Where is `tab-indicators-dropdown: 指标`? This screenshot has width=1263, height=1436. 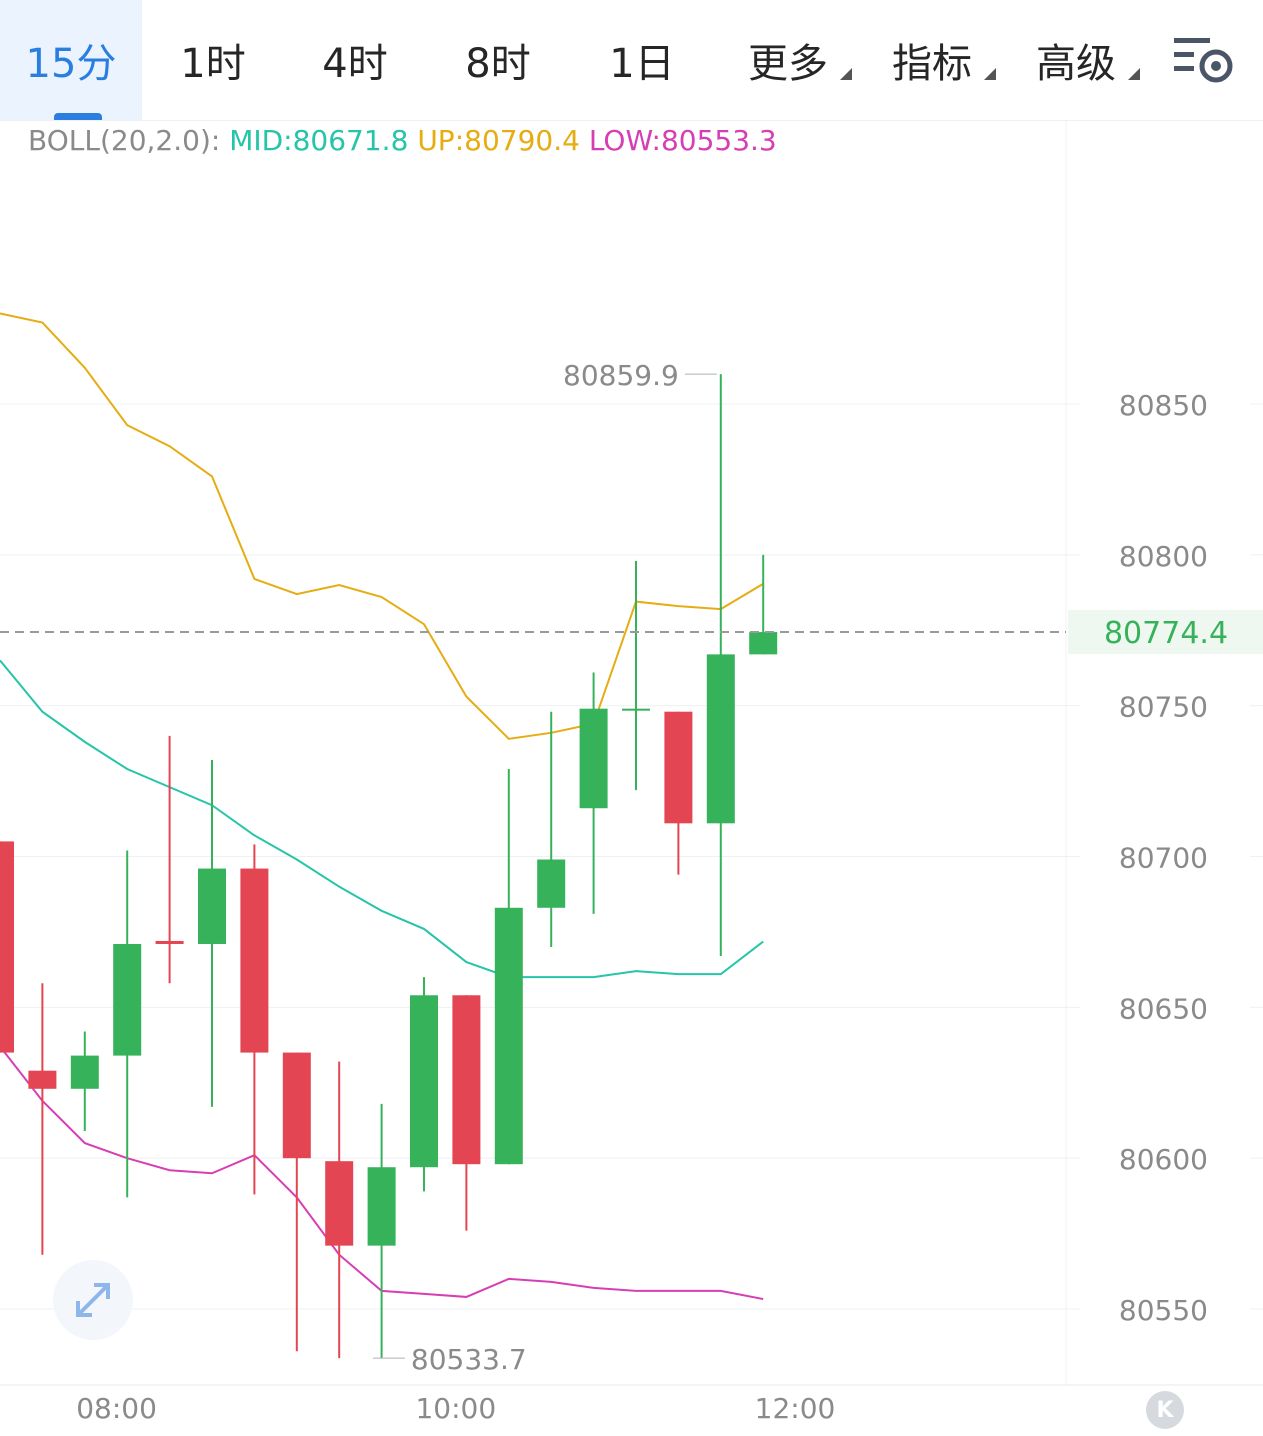
tab-indicators-dropdown: 指标 is located at coordinates (932, 60).